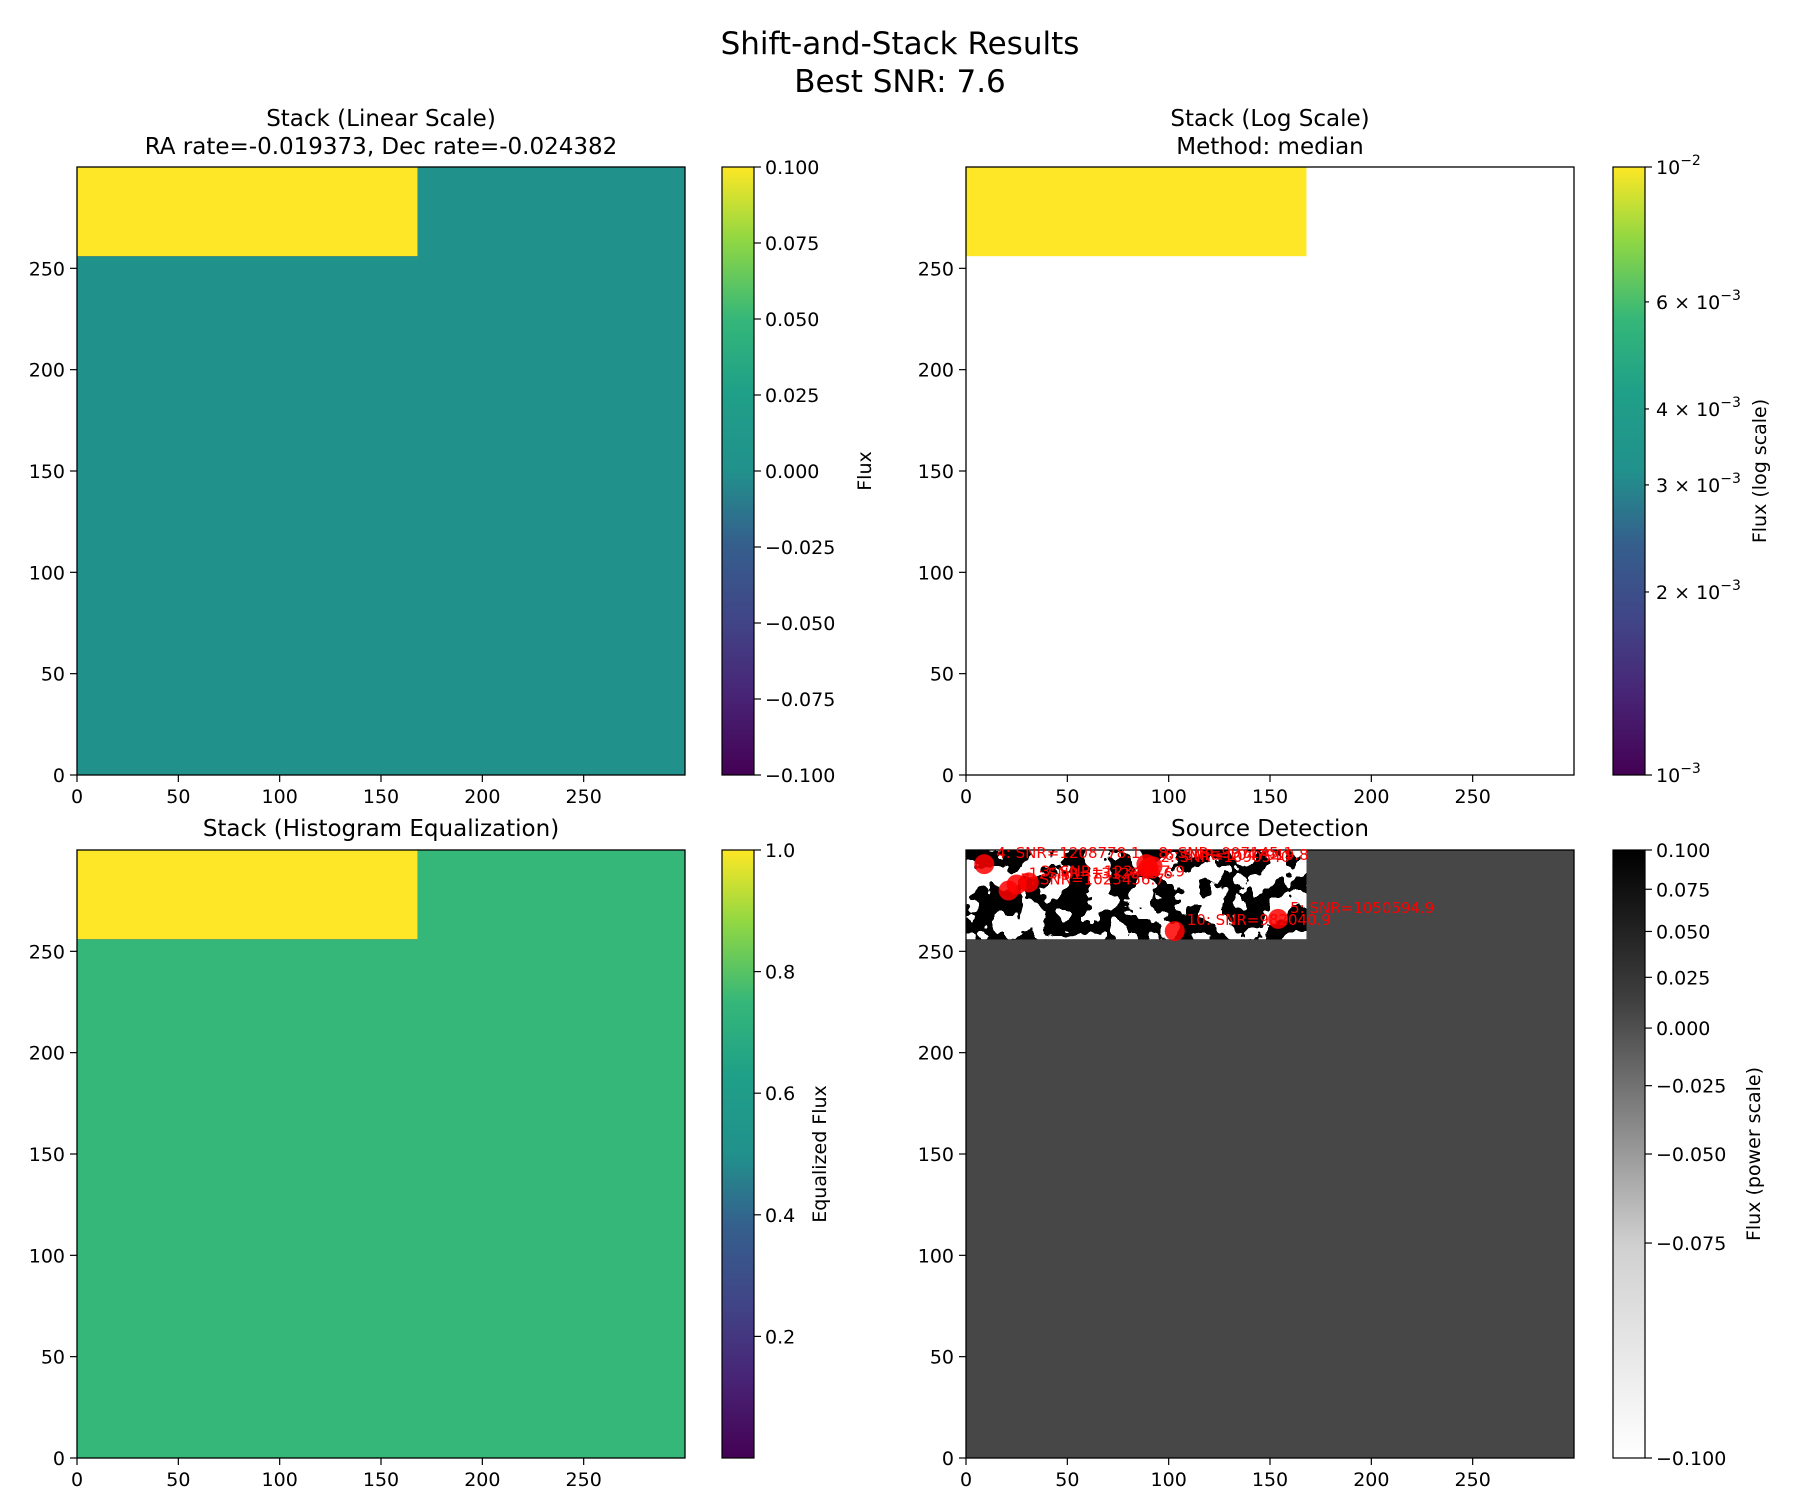 Image resolution: width=1800 pixels, height=1500 pixels. Describe the element at coordinates (1225, 791) in the screenshot. I see `x-axis-log: 0 50 100 150 200 250` at that location.